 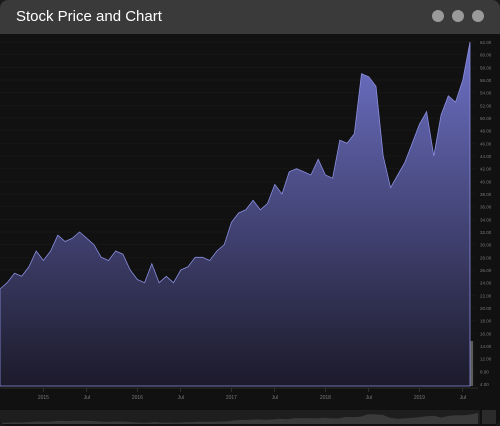 I want to click on x-tick-label: 2017, so click(x=231, y=398).